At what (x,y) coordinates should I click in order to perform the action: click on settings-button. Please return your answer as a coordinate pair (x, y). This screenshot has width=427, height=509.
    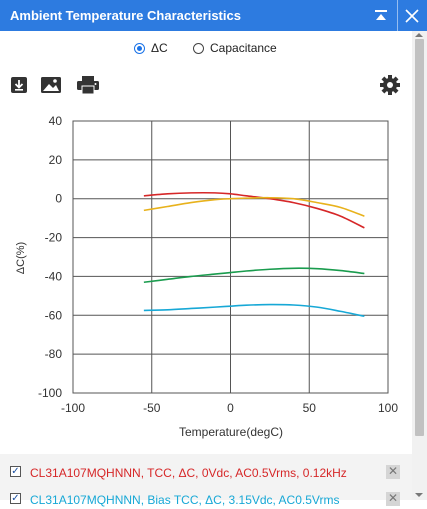
    Looking at the image, I should click on (390, 87).